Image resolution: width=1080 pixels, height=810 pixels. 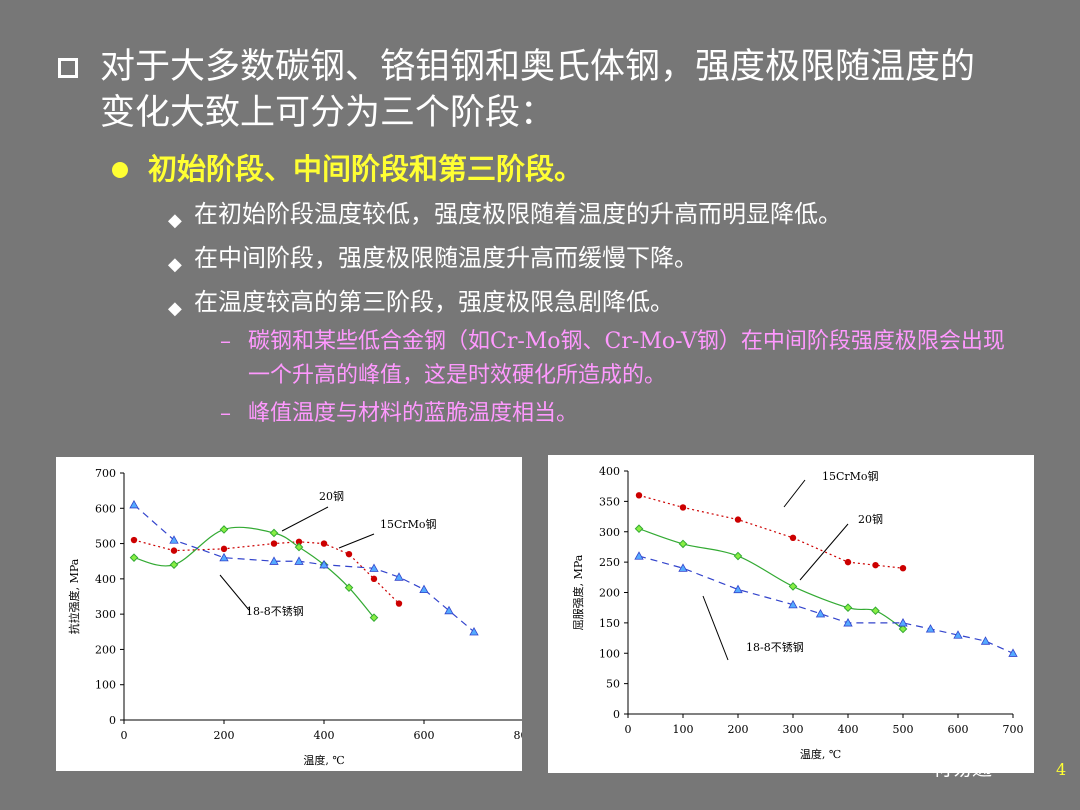 What do you see at coordinates (424, 735) in the screenshot?
I see `x-tick-label: 600` at bounding box center [424, 735].